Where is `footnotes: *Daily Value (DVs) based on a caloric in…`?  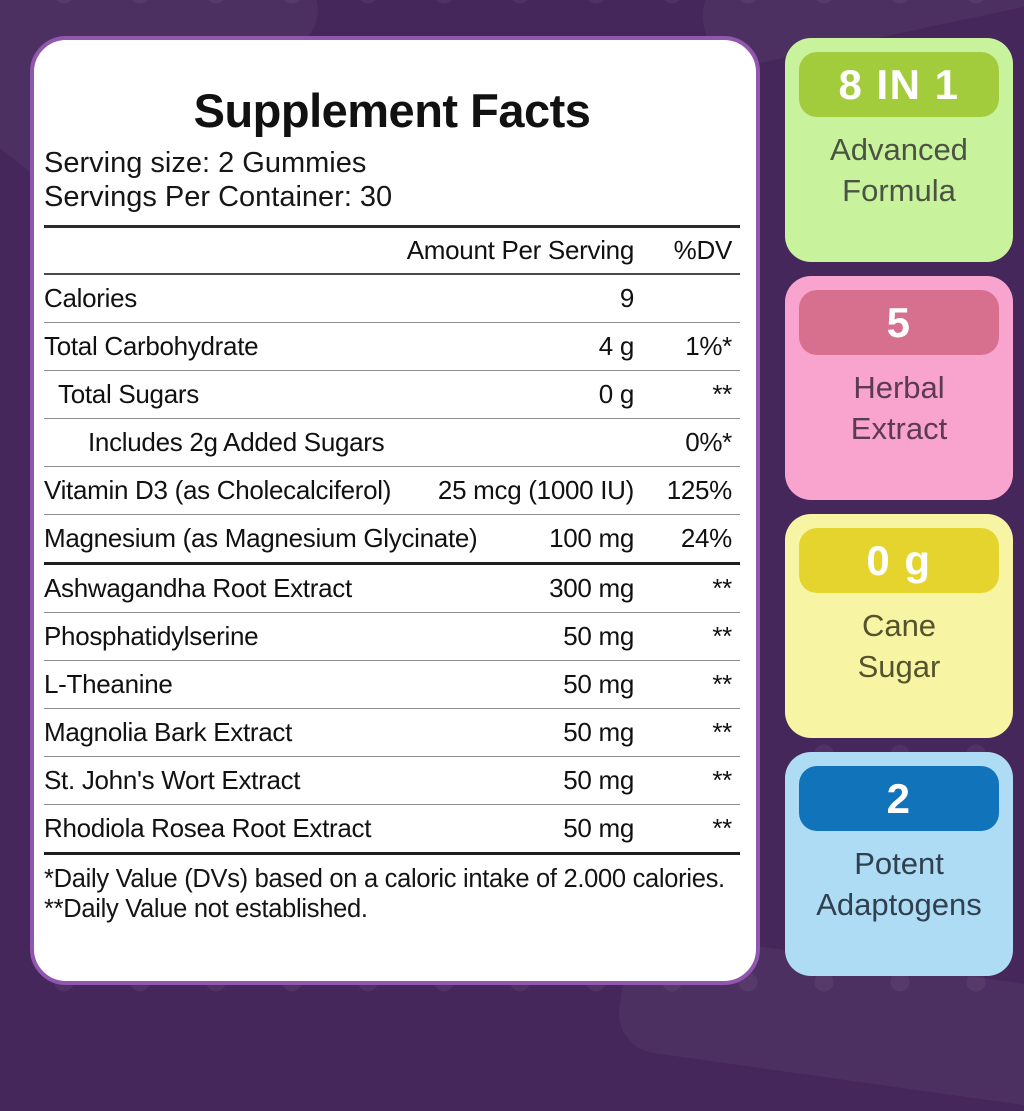
footnotes: *Daily Value (DVs) based on a caloric in… is located at coordinates (392, 894).